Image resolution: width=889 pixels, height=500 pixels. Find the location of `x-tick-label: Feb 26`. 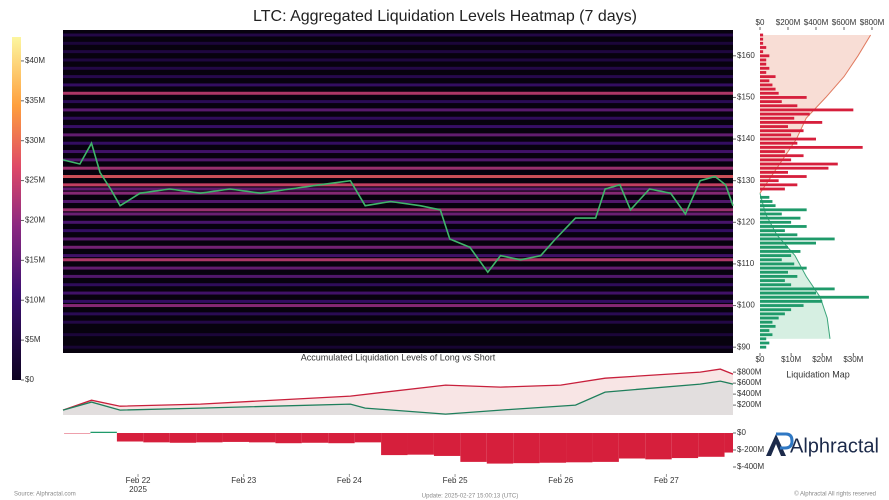

x-tick-label: Feb 26 is located at coordinates (560, 480).